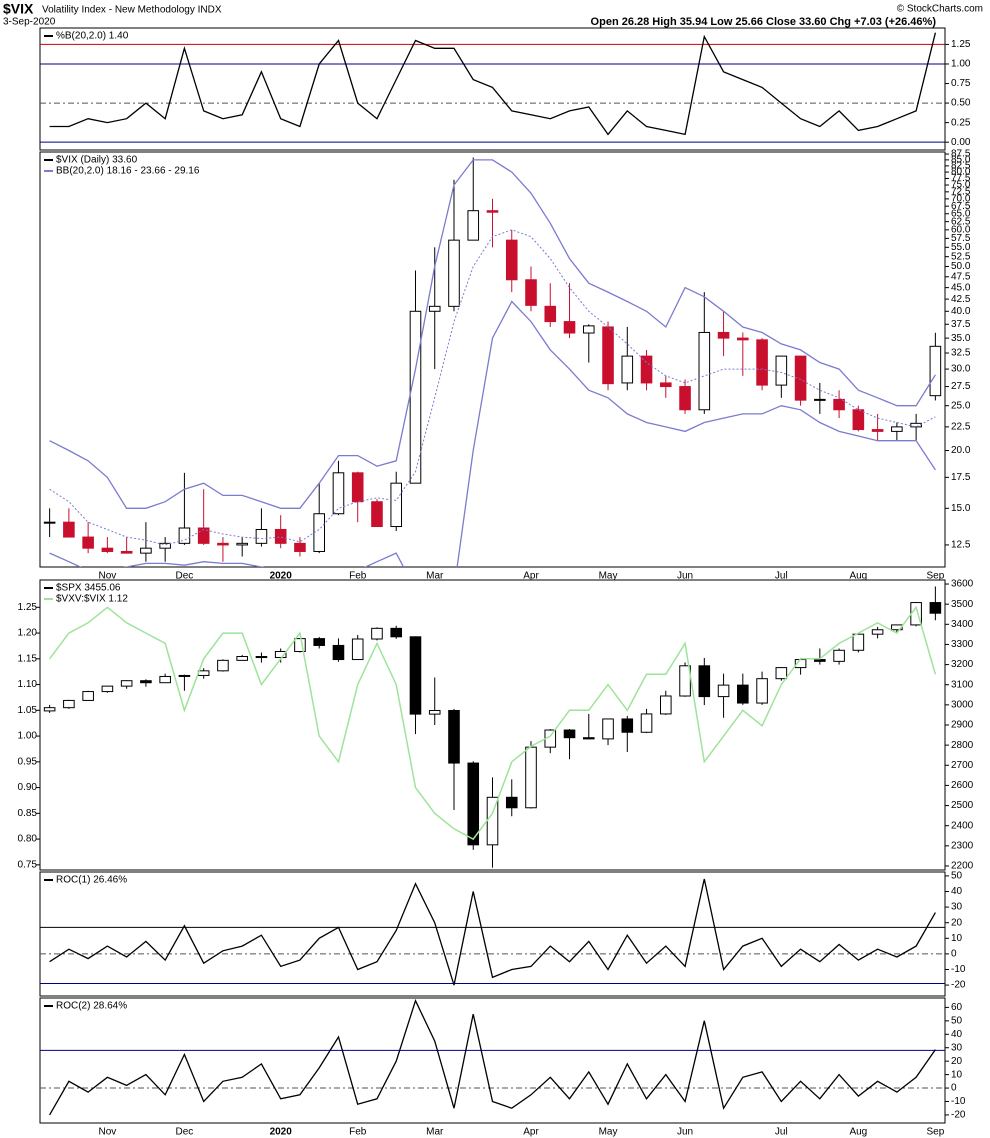 The height and width of the screenshot is (1138, 990). I want to click on x-tick-label: Mar, so click(435, 1132).